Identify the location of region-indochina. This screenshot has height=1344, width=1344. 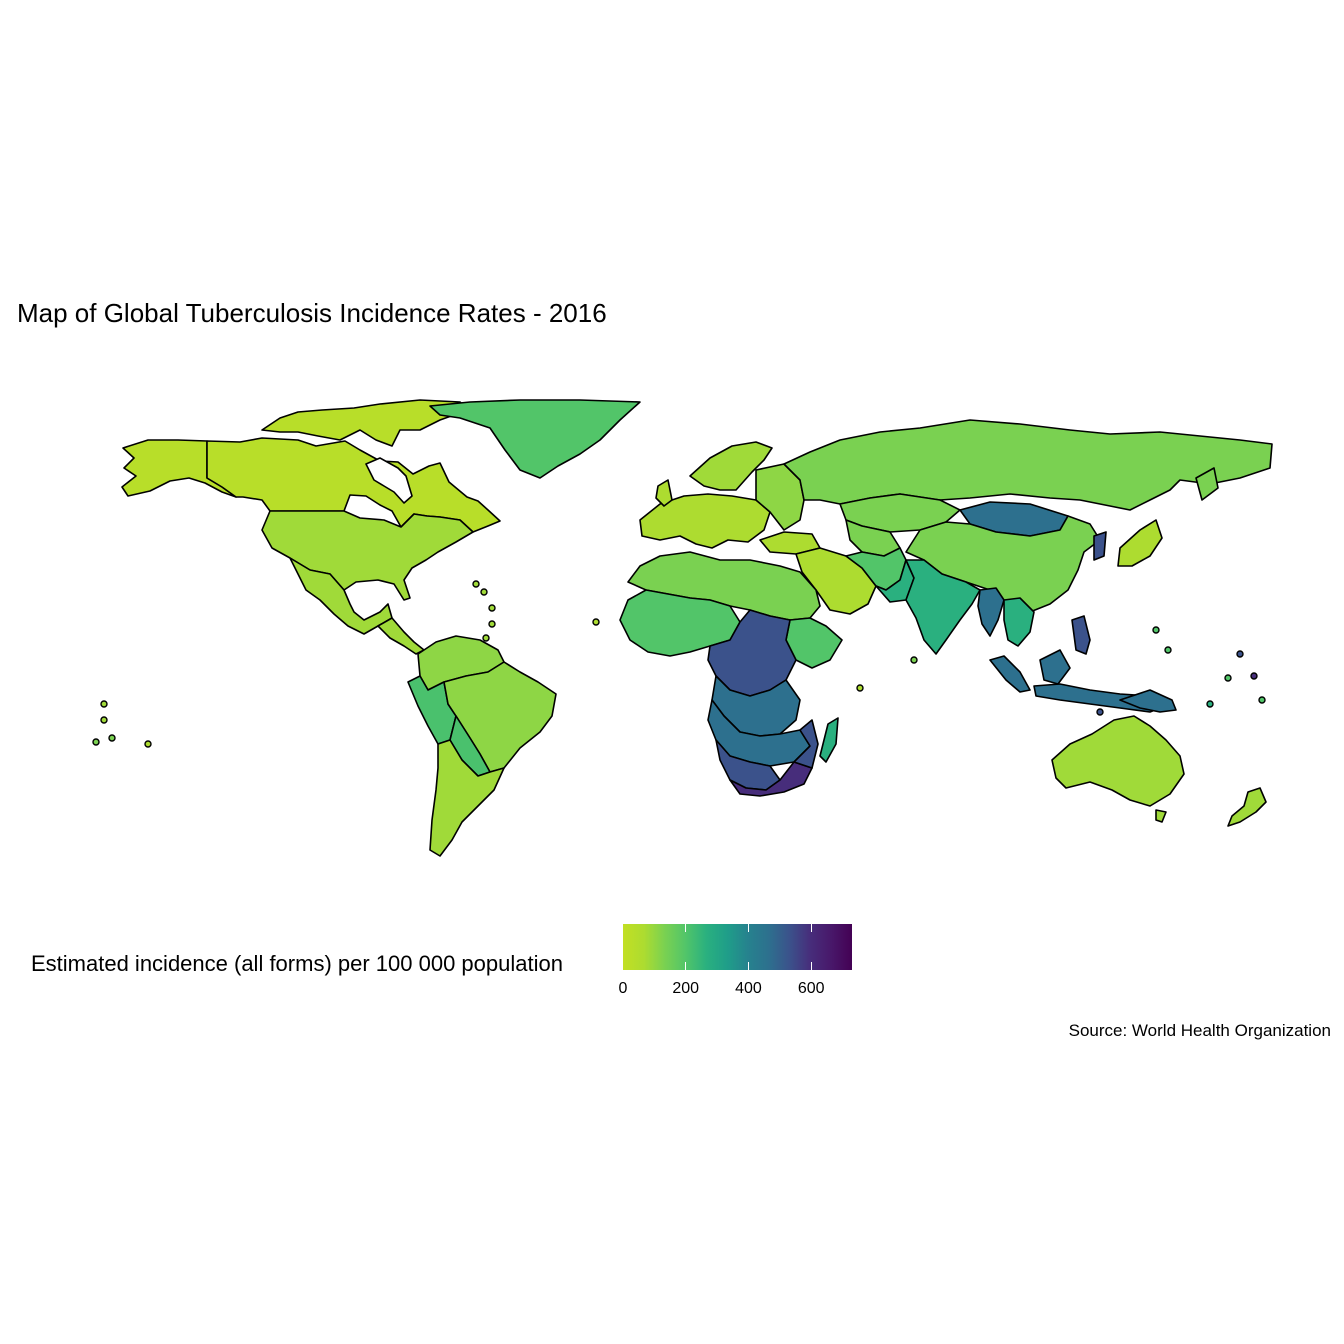
(1019, 622).